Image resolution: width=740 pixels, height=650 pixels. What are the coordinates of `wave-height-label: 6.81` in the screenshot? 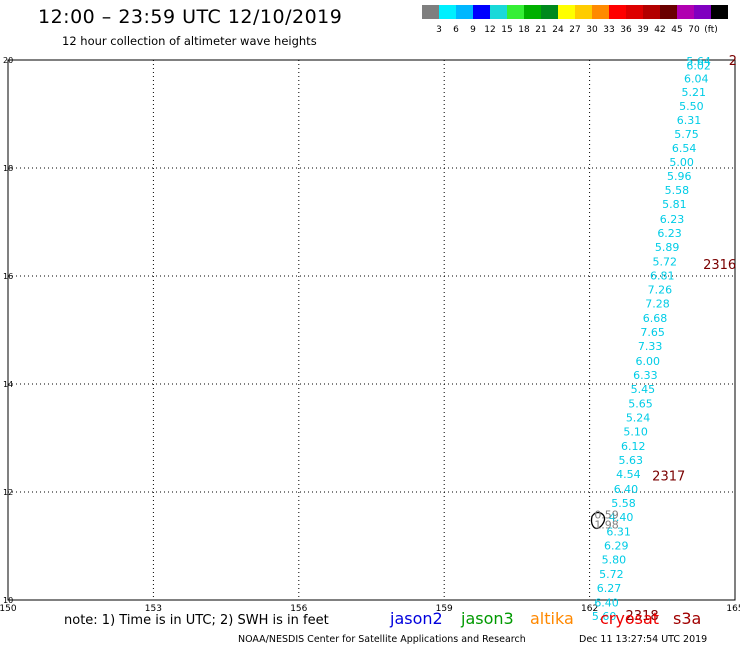 It's located at (662, 275).